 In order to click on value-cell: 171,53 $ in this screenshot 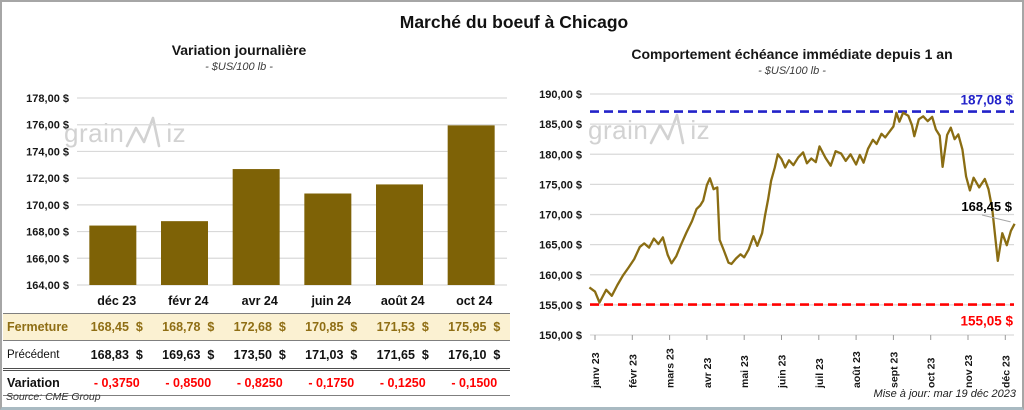, I will do `click(403, 327)`.